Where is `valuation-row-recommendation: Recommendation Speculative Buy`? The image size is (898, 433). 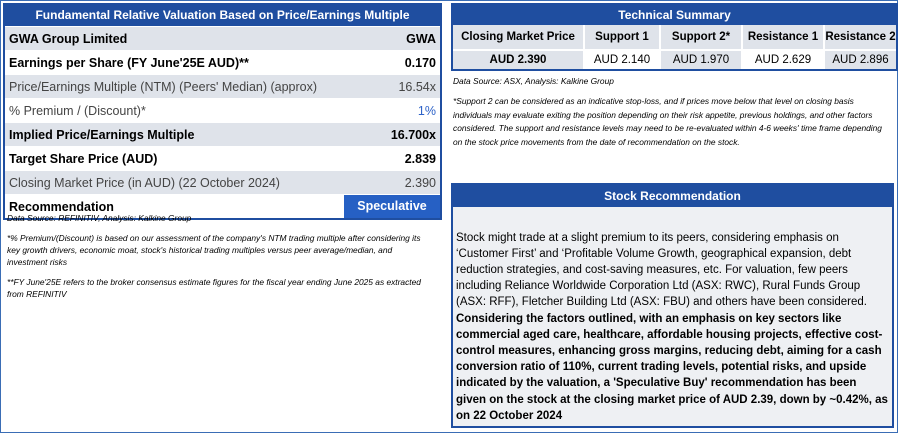
valuation-row-recommendation: Recommendation Speculative Buy is located at coordinates (222, 215).